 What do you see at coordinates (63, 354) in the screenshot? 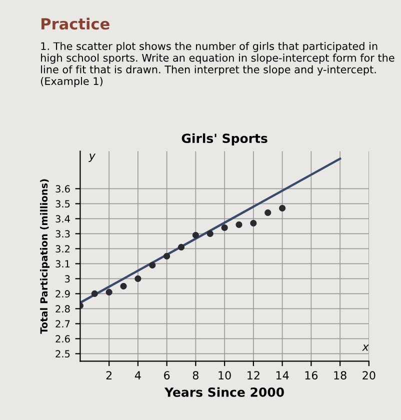
I see `y-tick-label: 2.5` at bounding box center [63, 354].